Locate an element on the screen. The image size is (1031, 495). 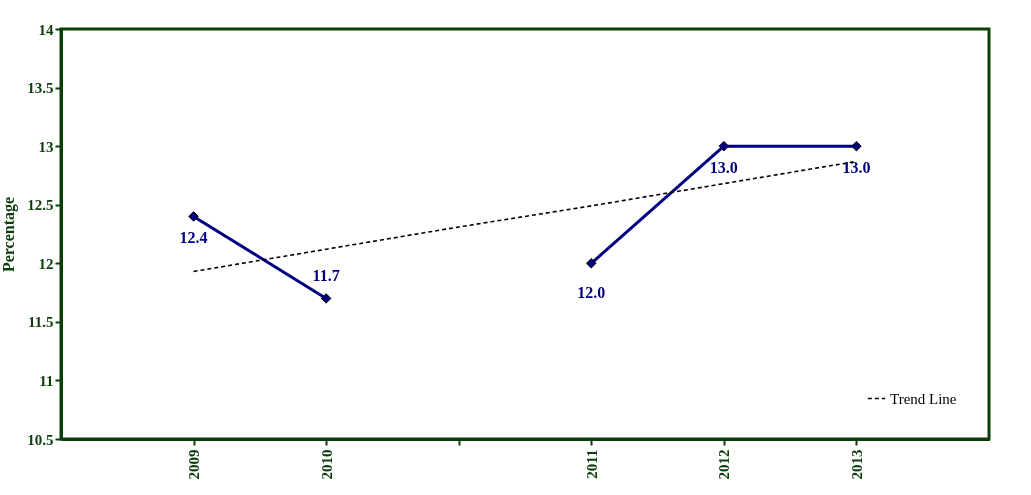
y-tick-label: 14 is located at coordinates (46, 29).